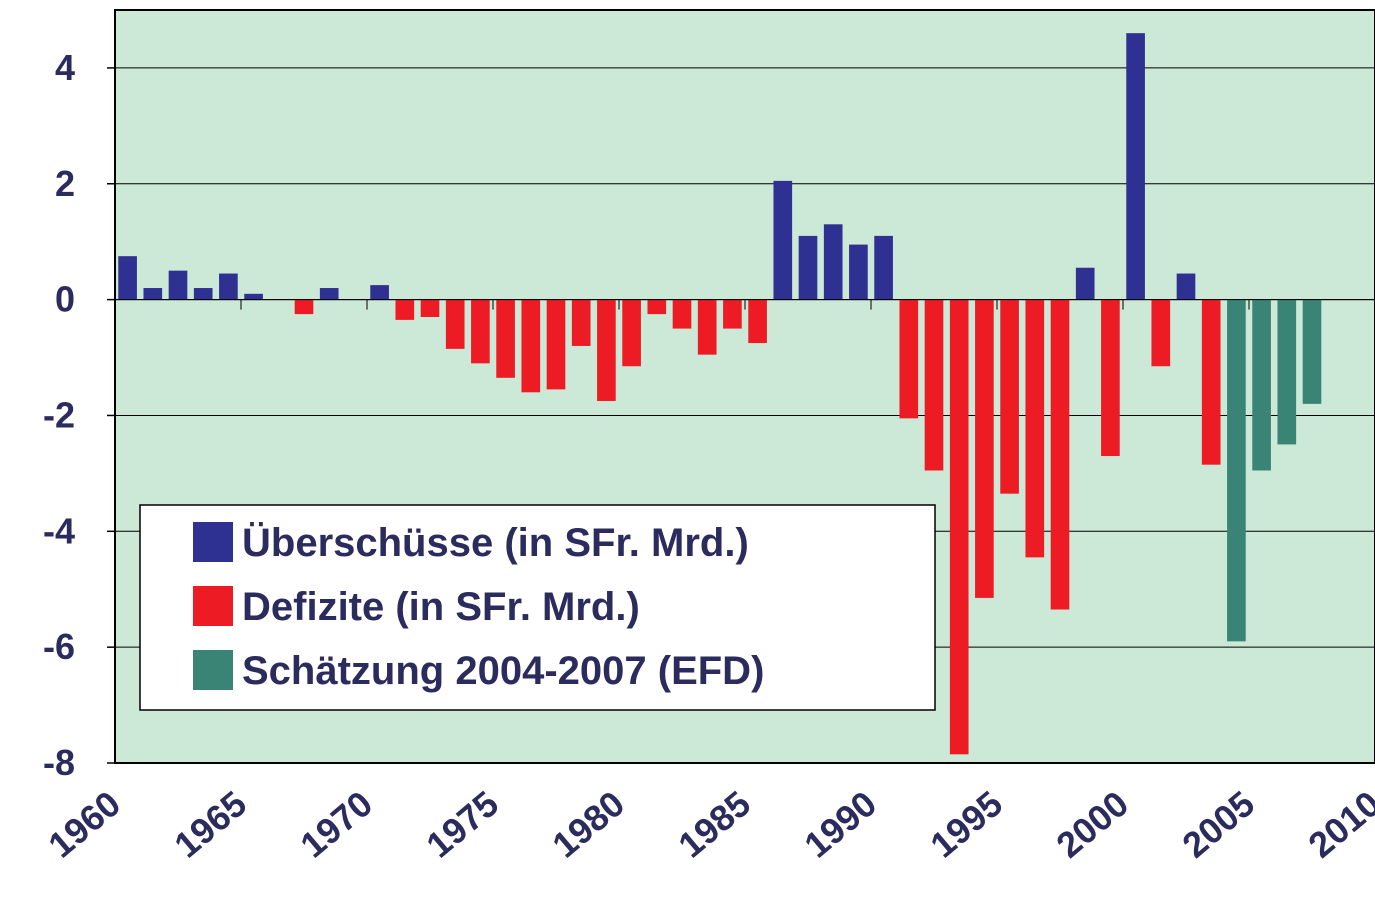  What do you see at coordinates (59, 530) in the screenshot?
I see `y-tick-label: -4` at bounding box center [59, 530].